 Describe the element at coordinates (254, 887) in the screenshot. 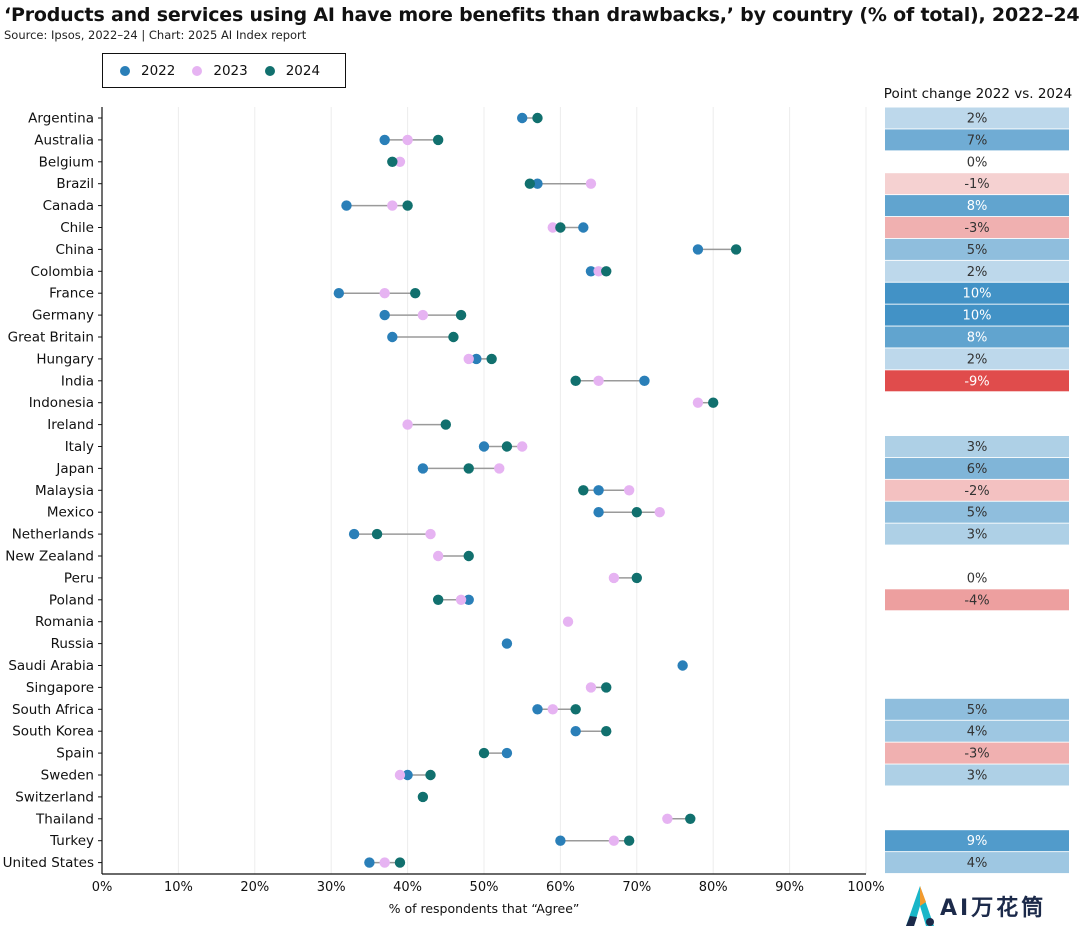

I see `x-tick-label: 20%` at that location.